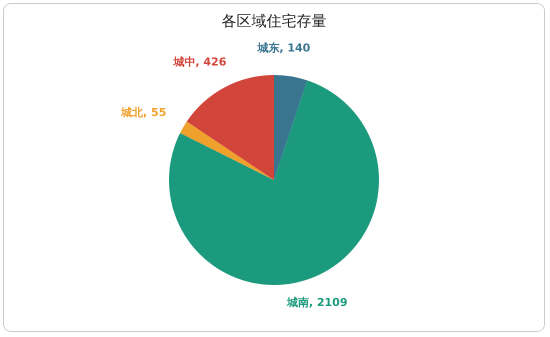 The width and height of the screenshot is (550, 337). I want to click on data-label: , 140, so click(295, 48).